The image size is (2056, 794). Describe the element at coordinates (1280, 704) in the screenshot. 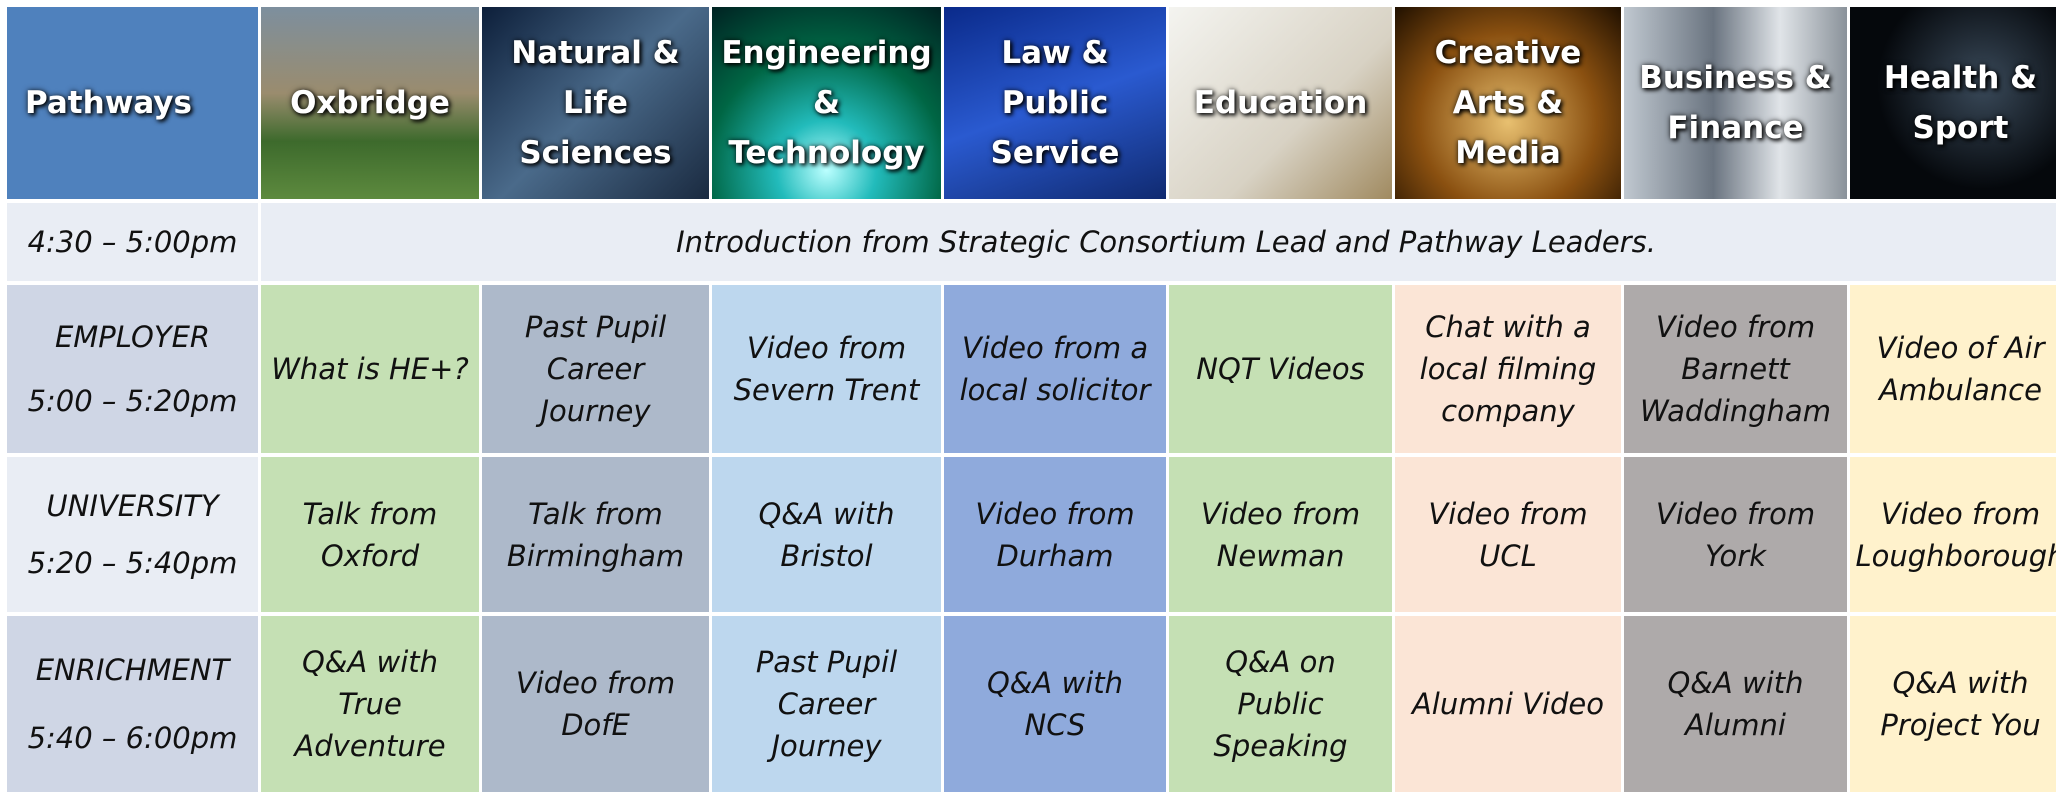

I see `session-cell: Q&A on Public Speaking` at that location.